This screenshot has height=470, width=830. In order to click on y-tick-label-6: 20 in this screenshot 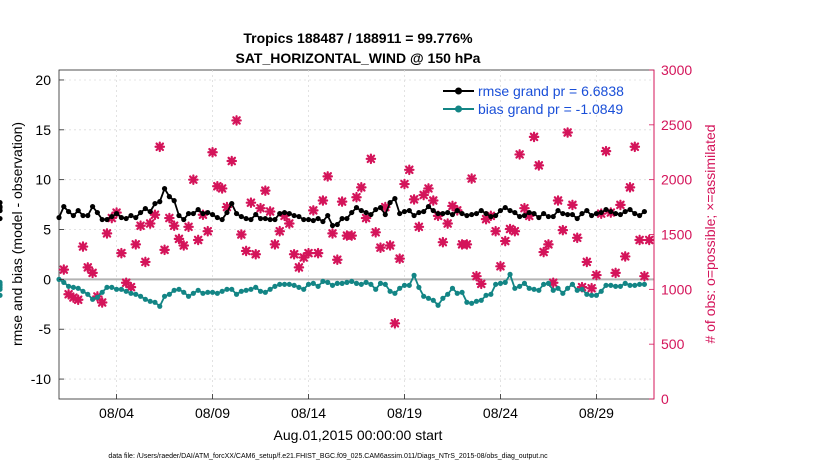, I will do `click(43, 80)`.